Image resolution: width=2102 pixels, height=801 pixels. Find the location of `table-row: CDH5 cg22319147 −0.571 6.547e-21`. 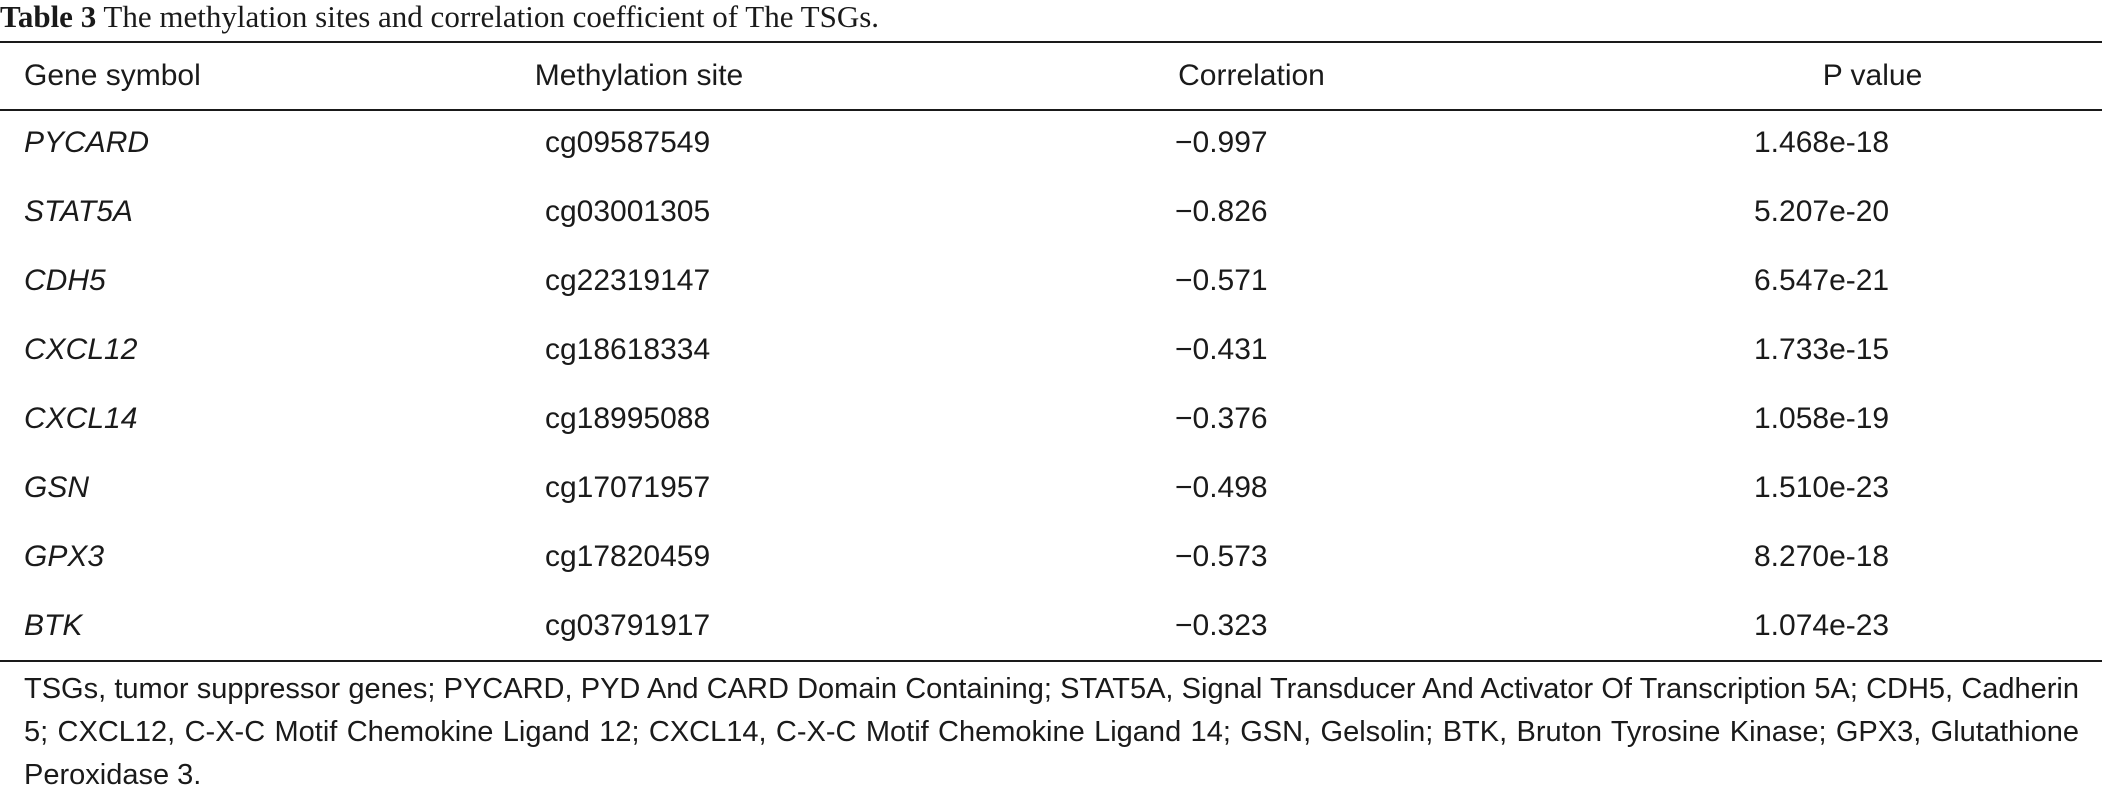

table-row: CDH5 cg22319147 −0.571 6.547e-21 is located at coordinates (1051, 280).